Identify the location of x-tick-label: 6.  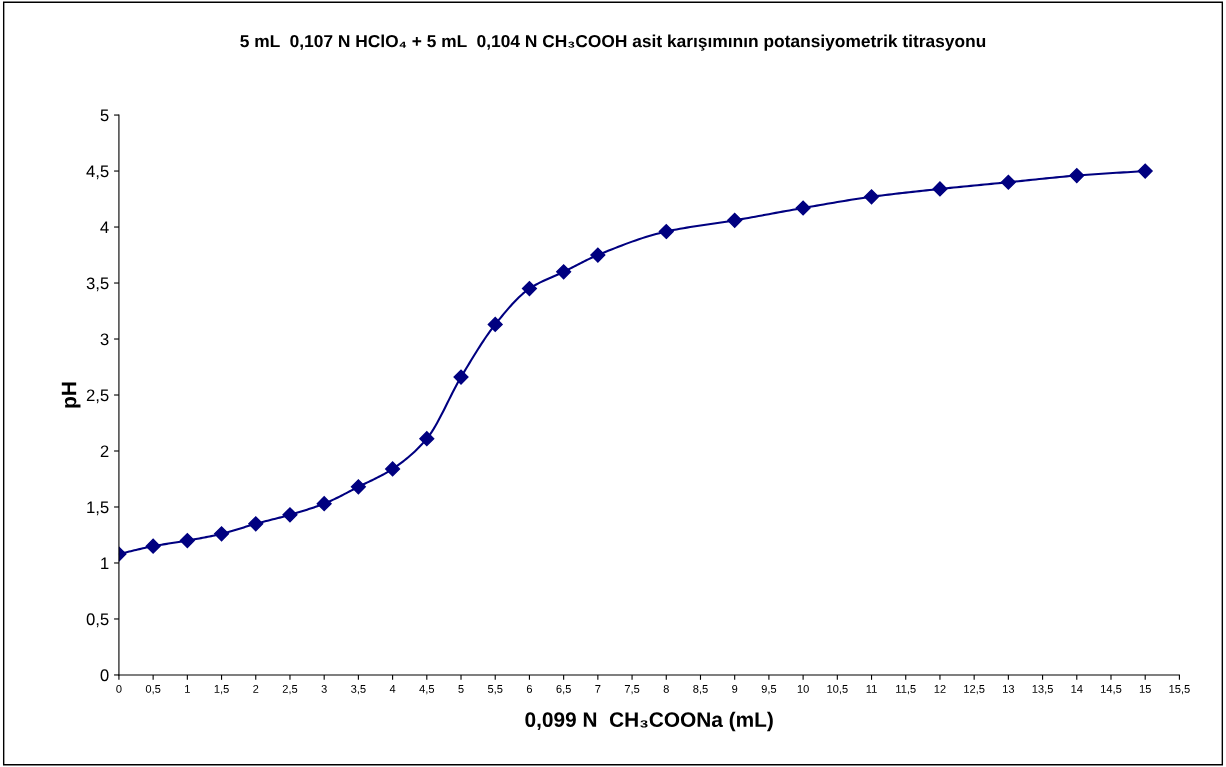
(529, 688).